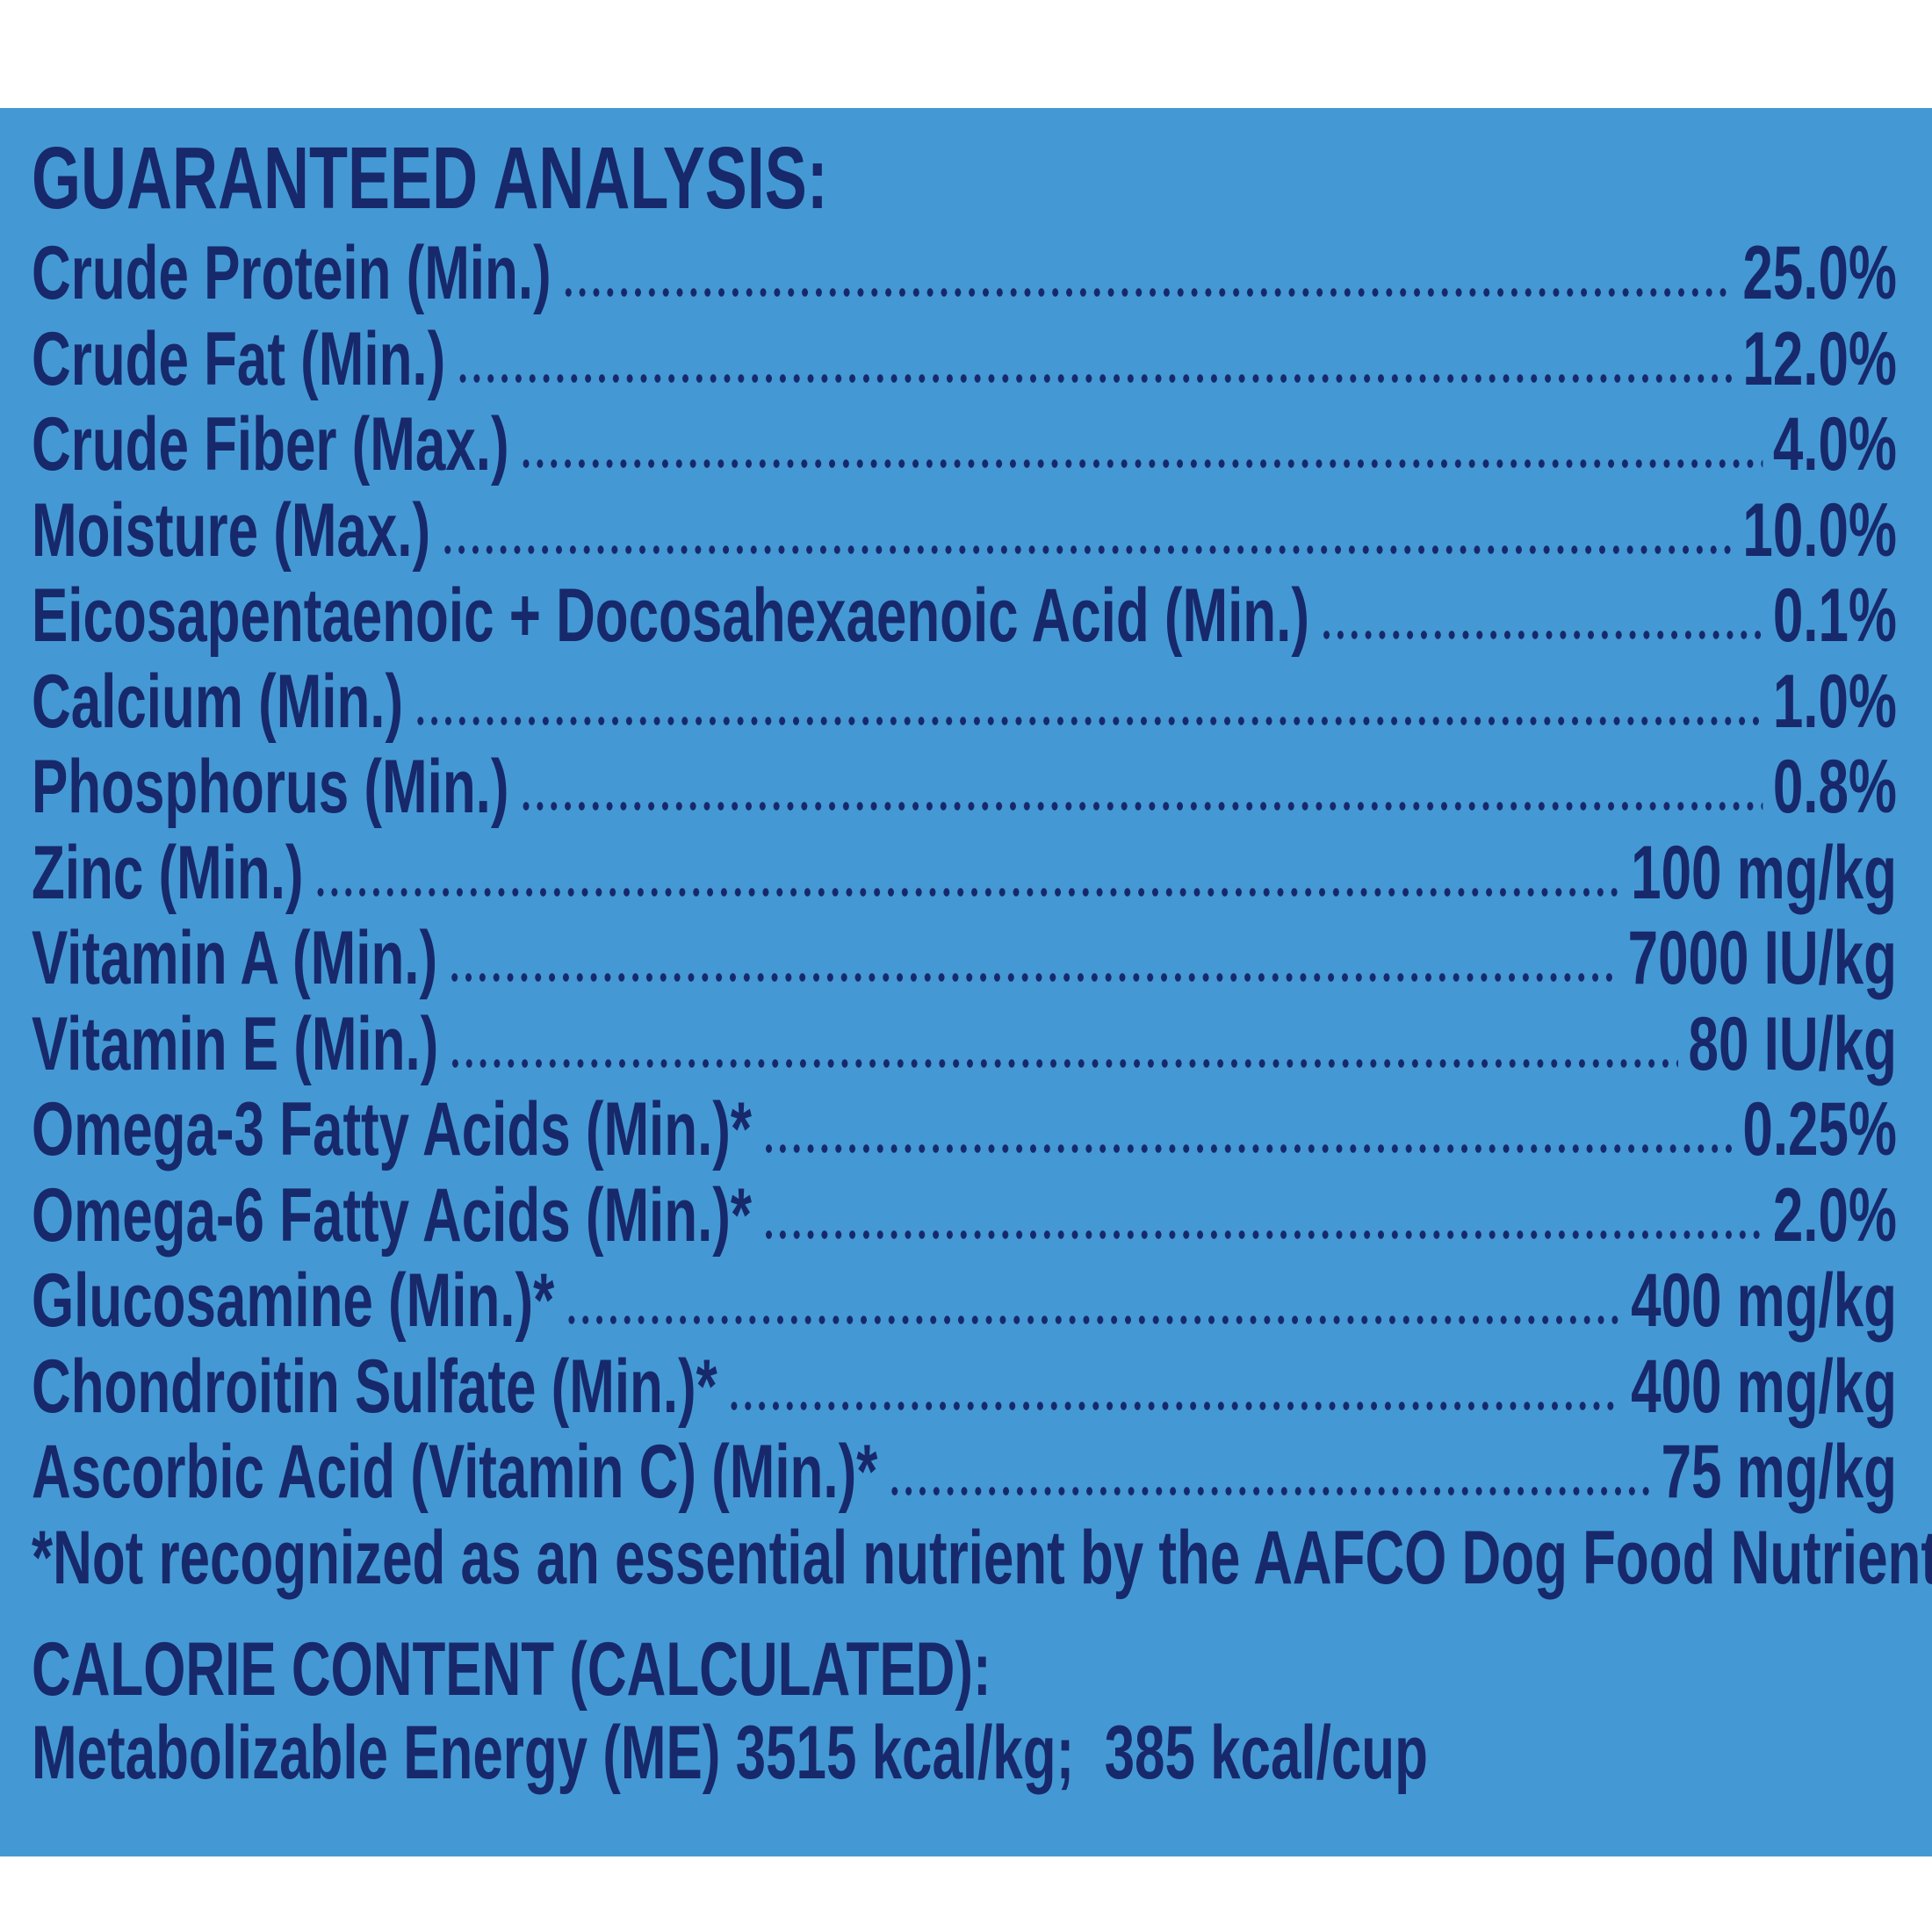  I want to click on analysis-row: Glucosamine (Min.)* 400 mg/kg, so click(965, 1301).